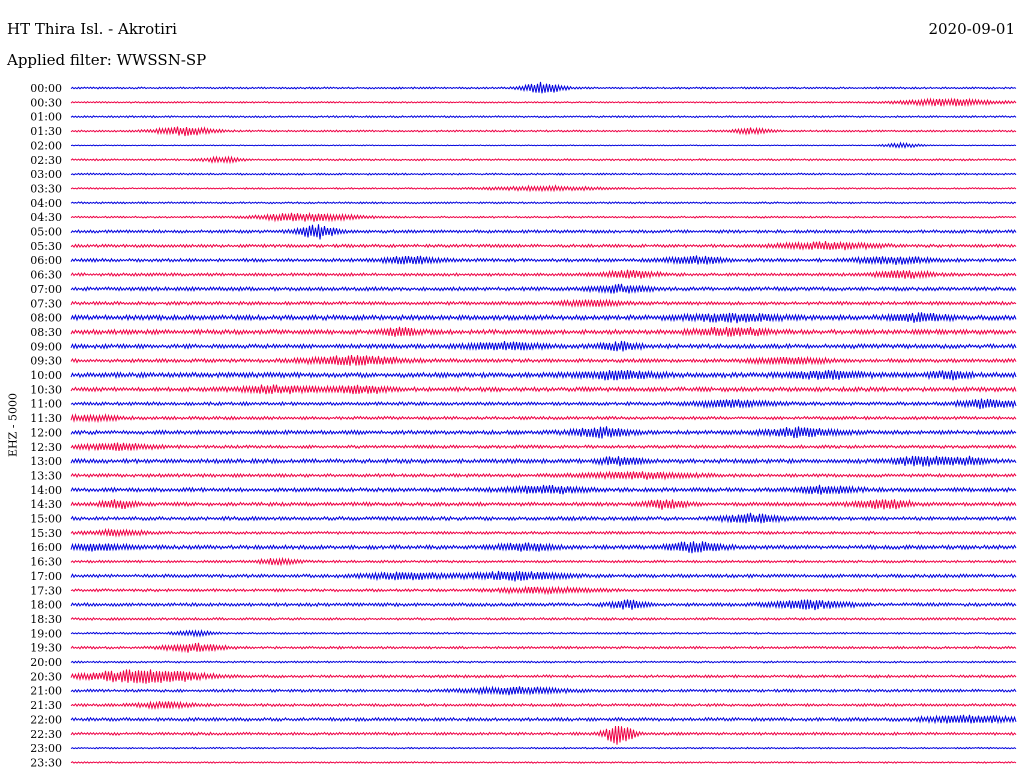 The height and width of the screenshot is (780, 1024). I want to click on tick-label: 23:30, so click(46, 762).